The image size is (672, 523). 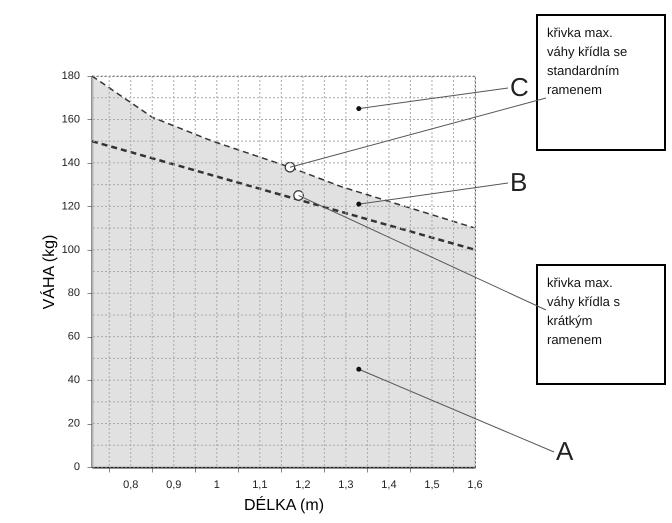 What do you see at coordinates (303, 485) in the screenshot?
I see `x-tick-label: 1,2` at bounding box center [303, 485].